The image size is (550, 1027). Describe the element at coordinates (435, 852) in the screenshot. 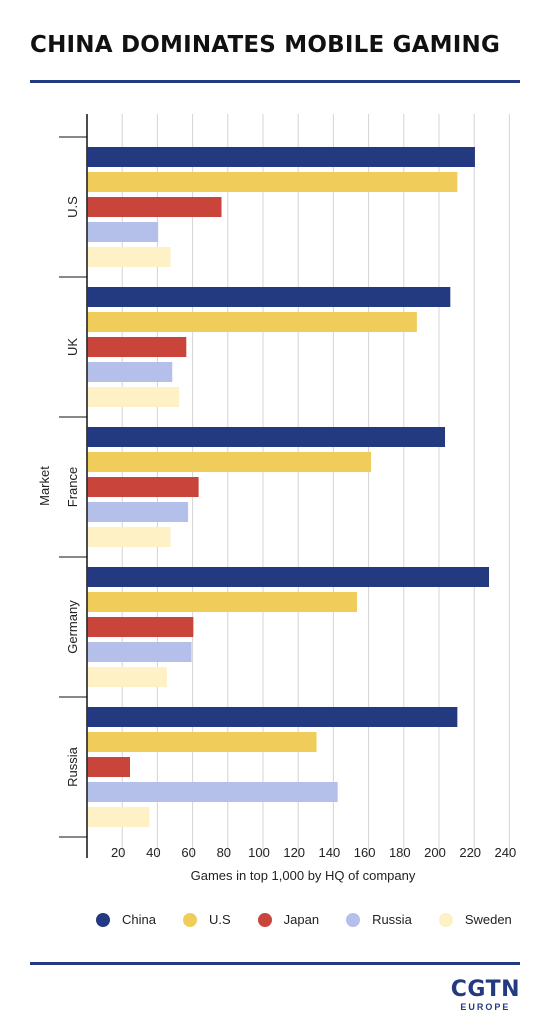

I see `x-tick-label: 200` at that location.